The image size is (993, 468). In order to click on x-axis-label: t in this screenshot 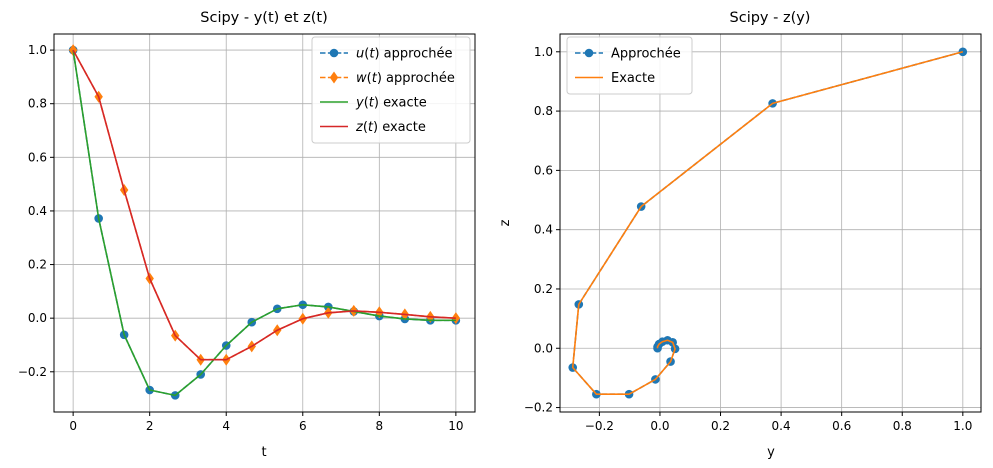, I will do `click(263, 452)`.